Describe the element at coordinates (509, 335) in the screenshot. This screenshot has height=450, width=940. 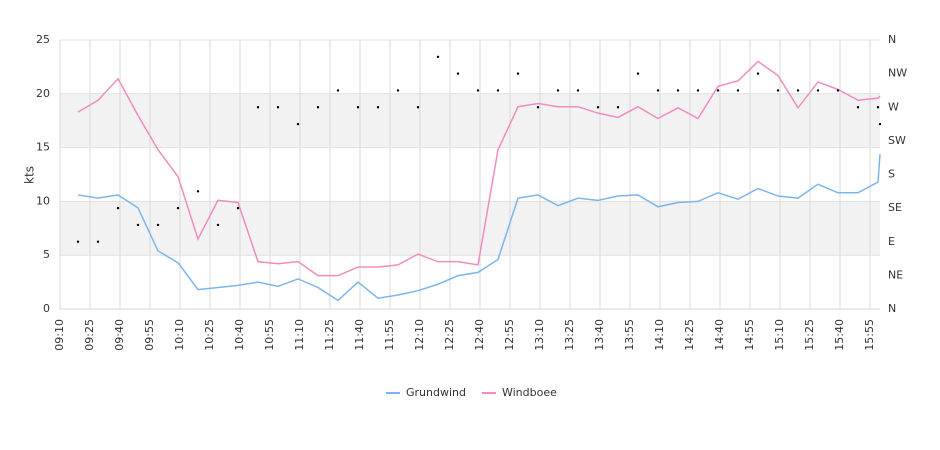
I see `x-tick-label: 12:55` at that location.